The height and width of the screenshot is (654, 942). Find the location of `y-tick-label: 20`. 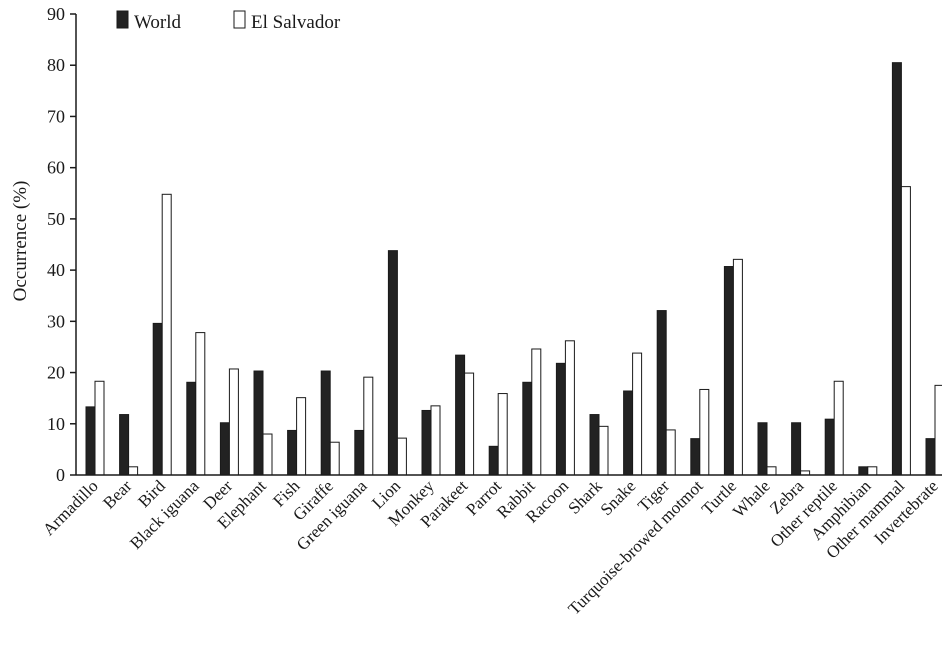

y-tick-label: 20 is located at coordinates (56, 373).